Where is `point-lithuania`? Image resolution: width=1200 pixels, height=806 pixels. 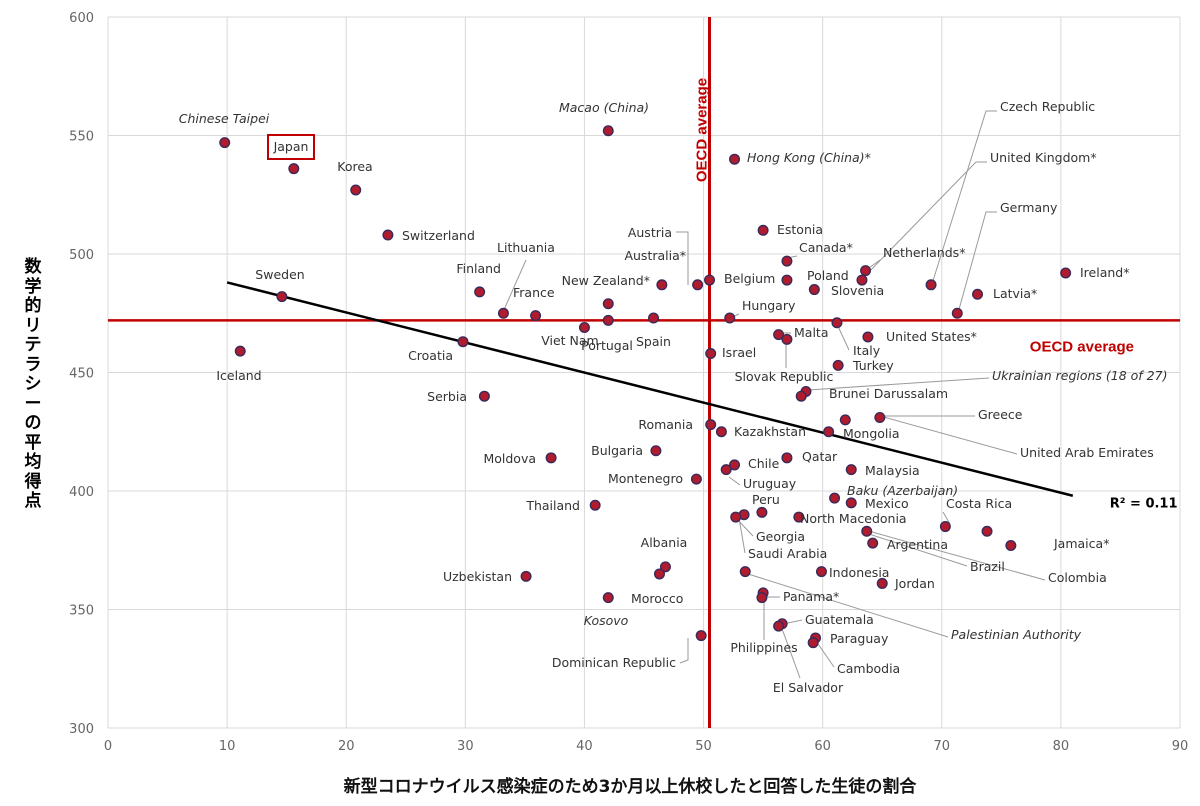 point-lithuania is located at coordinates (503, 313).